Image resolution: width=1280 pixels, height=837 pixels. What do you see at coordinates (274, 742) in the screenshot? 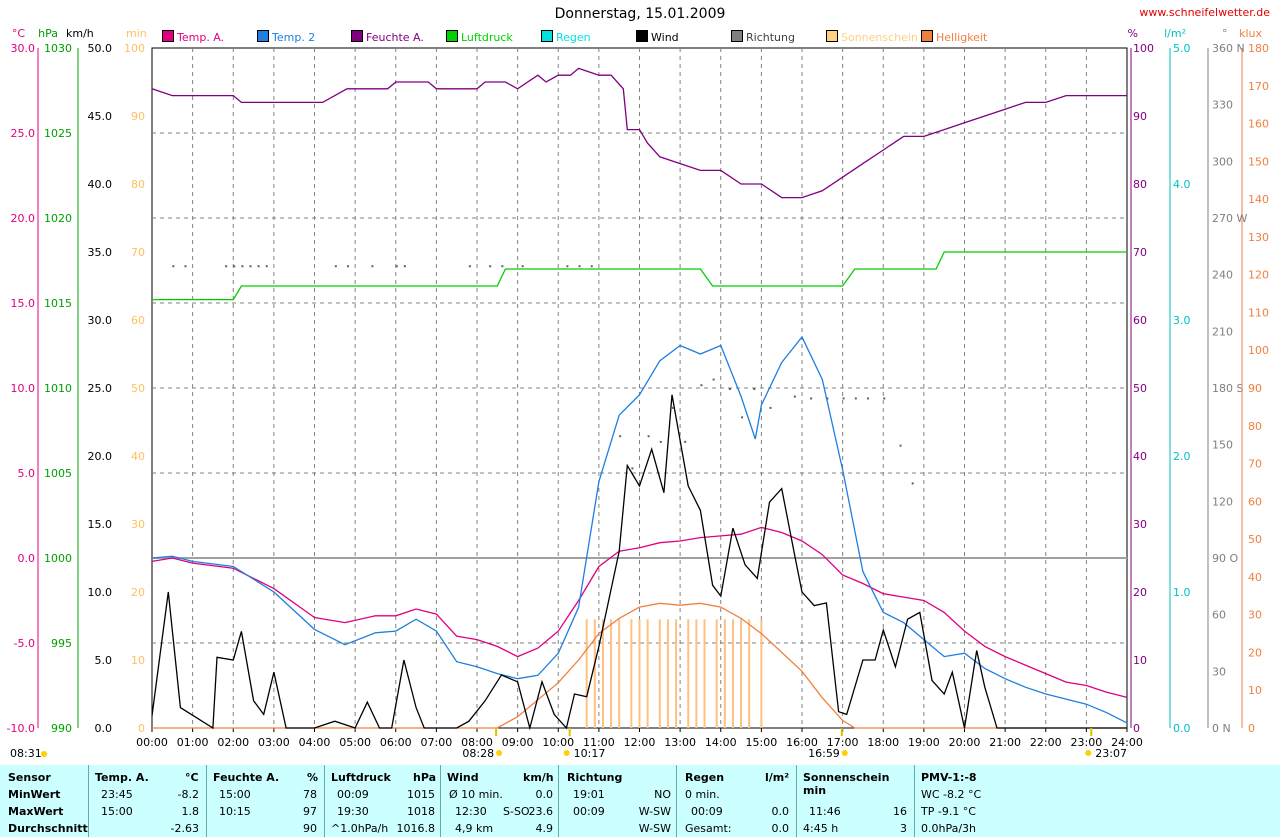
I see `x-tick-label: 03:00` at bounding box center [274, 742].